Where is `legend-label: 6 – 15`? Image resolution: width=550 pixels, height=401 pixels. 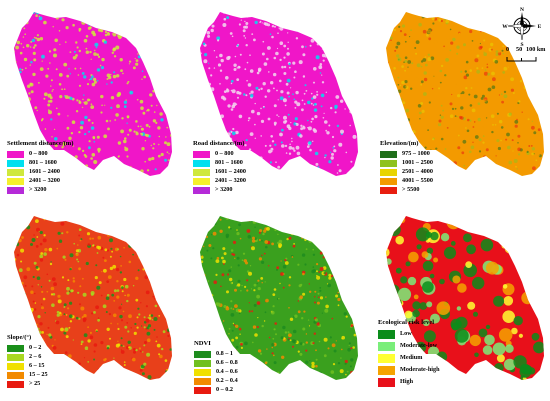
legend-label: 6 – 15 is located at coordinates (37, 365).